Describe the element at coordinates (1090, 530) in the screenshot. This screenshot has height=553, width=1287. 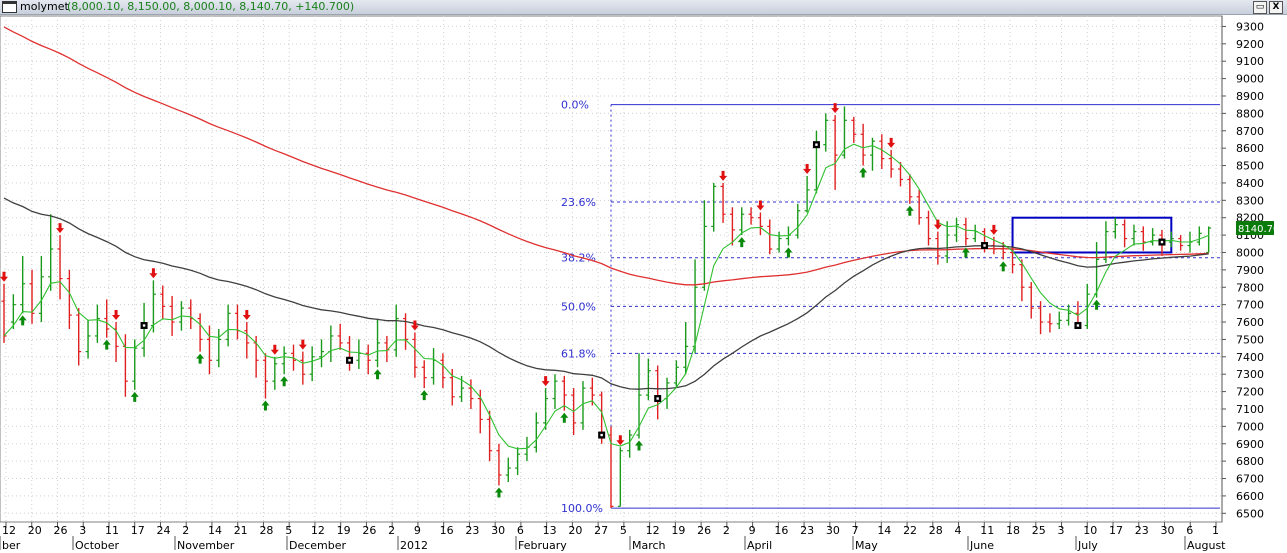
I see `x-tick-label: 10` at that location.